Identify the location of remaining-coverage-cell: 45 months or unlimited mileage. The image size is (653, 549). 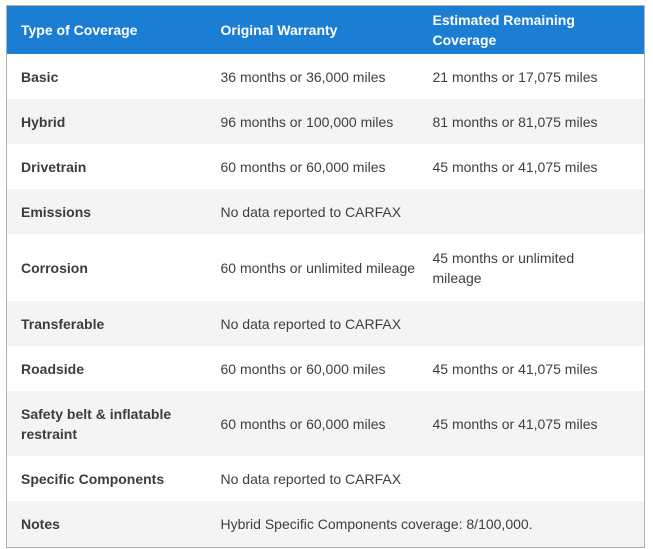
(531, 267).